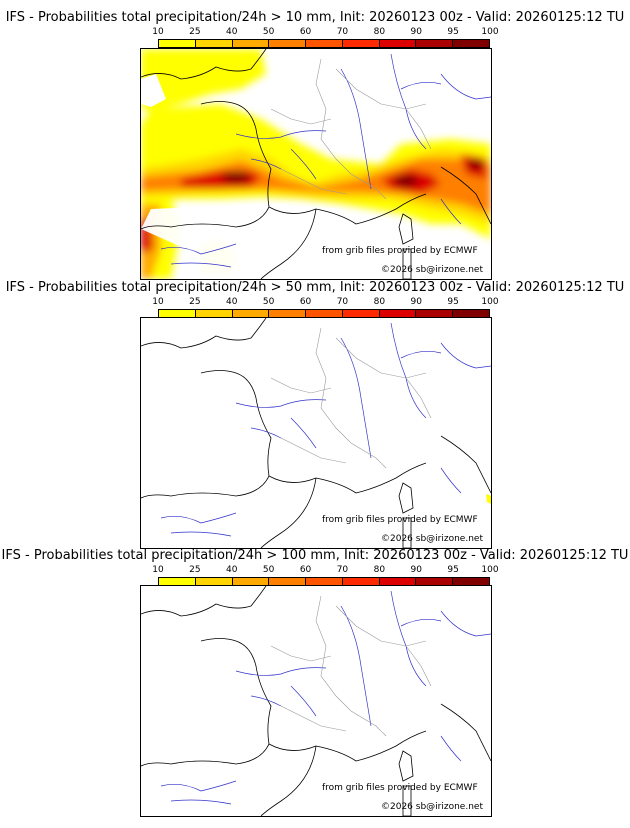 The width and height of the screenshot is (630, 828). Describe the element at coordinates (488, 499) in the screenshot. I see `precip-probability-field` at that location.